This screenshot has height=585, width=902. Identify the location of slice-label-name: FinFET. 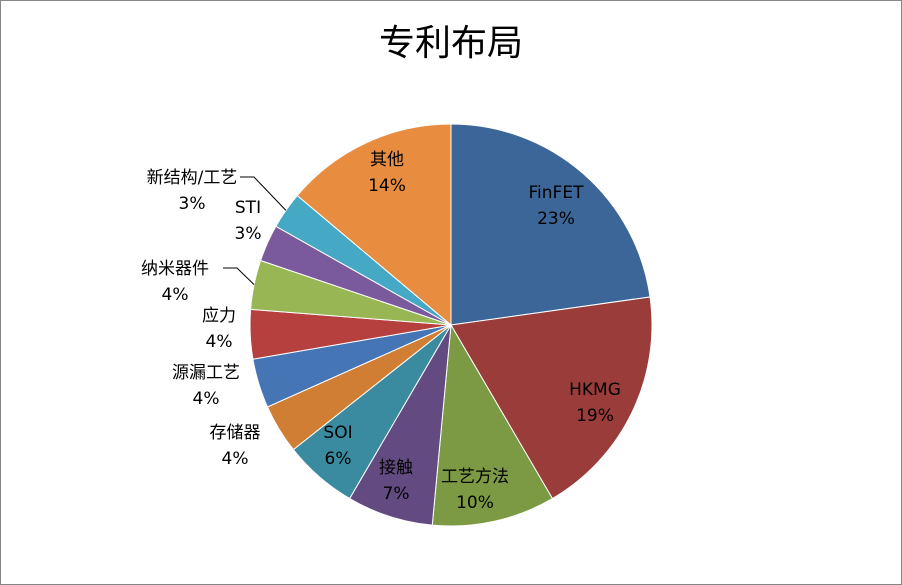
(557, 193).